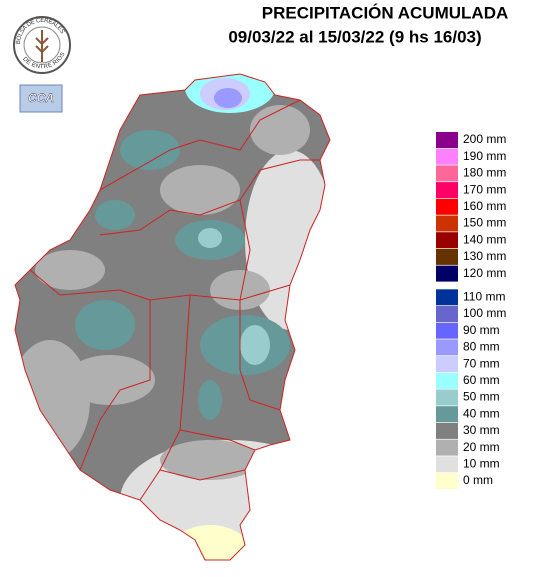 Image resolution: width=535 pixels, height=577 pixels. What do you see at coordinates (481, 380) in the screenshot?
I see `legend-label: 60 mm` at bounding box center [481, 380].